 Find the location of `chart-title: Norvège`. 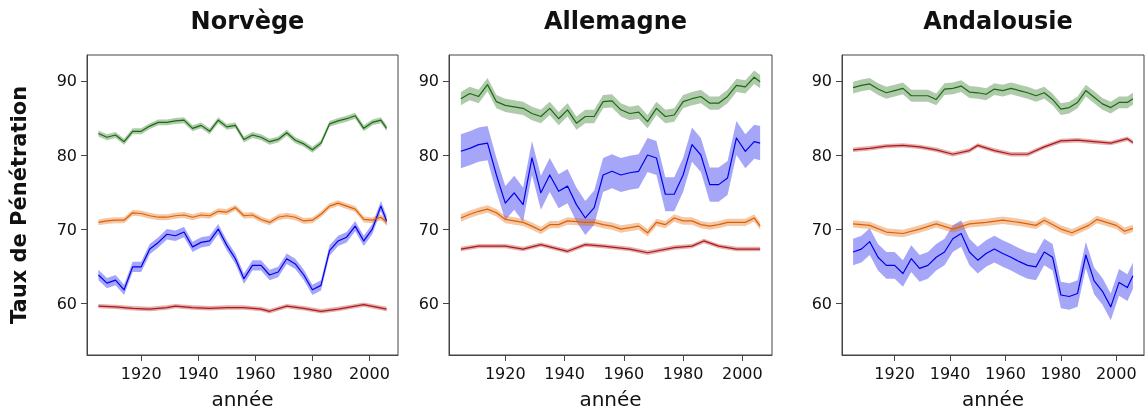

chart-title: Norvège is located at coordinates (247, 21).